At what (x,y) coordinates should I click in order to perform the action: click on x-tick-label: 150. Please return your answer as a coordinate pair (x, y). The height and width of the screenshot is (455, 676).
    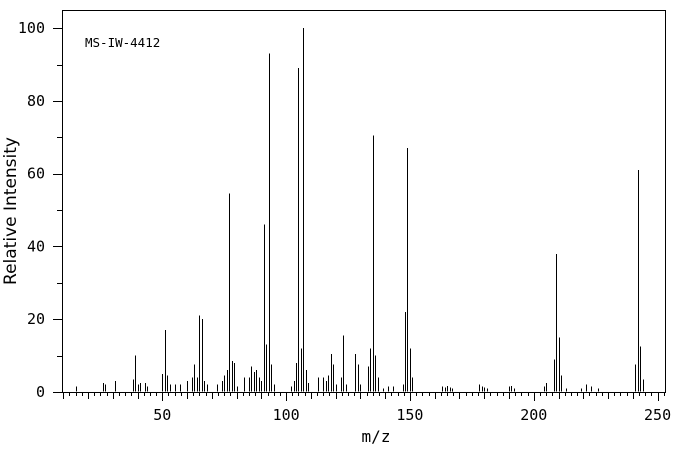
    Looking at the image, I should click on (409, 415).